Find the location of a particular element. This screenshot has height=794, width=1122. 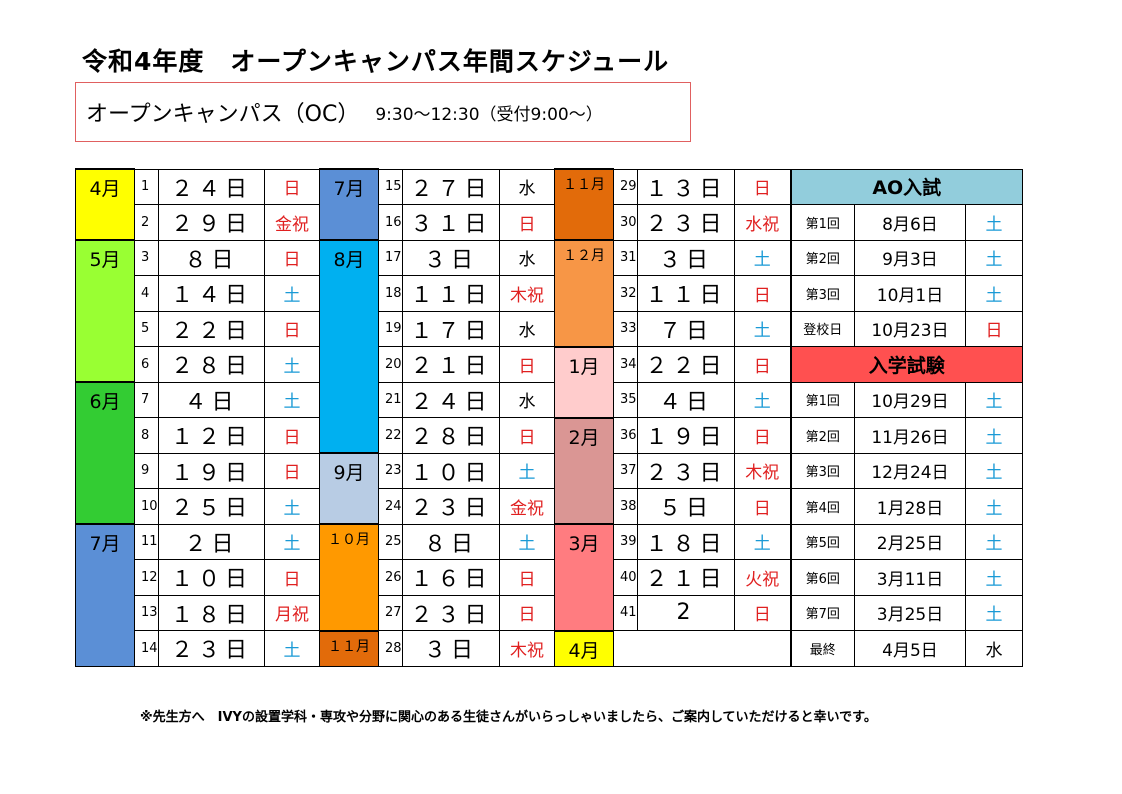

schedule-row: 6 ２８日土 20 ２１日日 1月 34 ２２日日入学試験 is located at coordinates (549, 381).